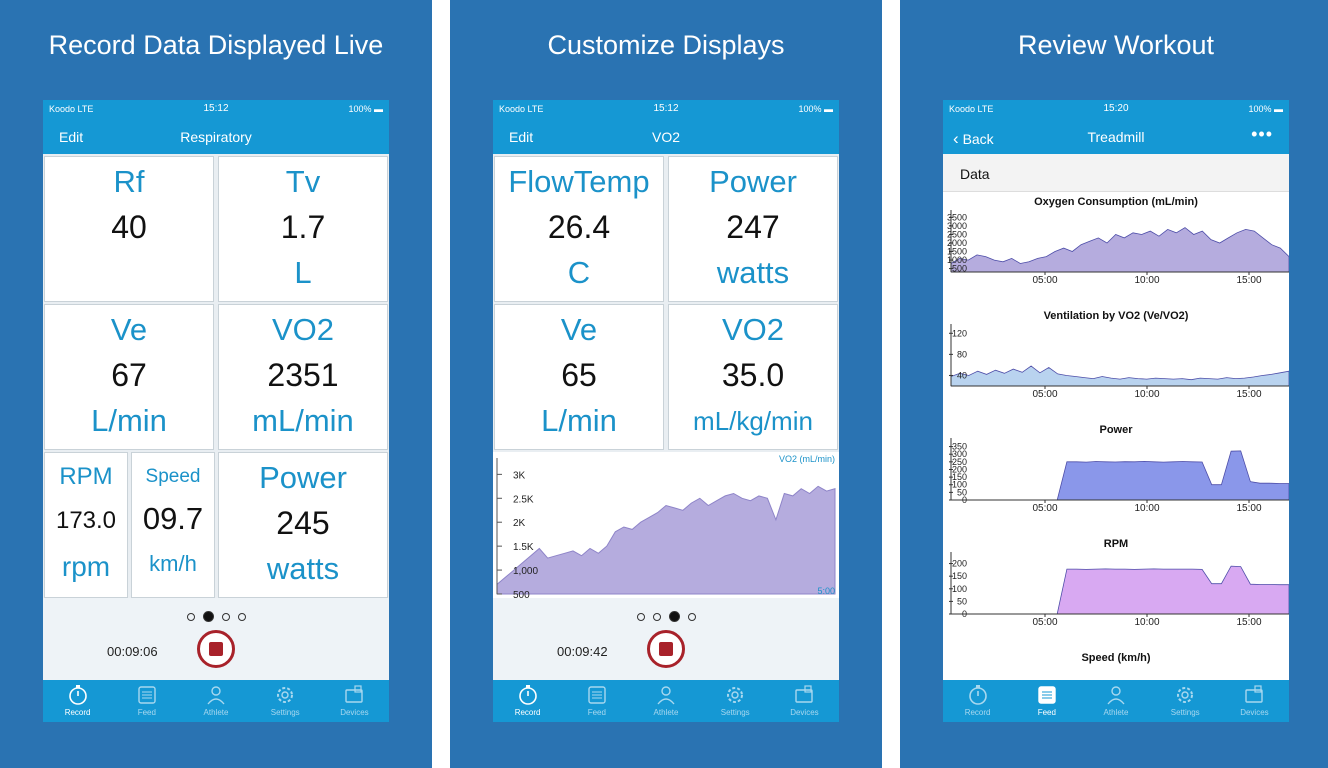 This screenshot has width=1328, height=768. I want to click on metric-unit: L, so click(303, 272).